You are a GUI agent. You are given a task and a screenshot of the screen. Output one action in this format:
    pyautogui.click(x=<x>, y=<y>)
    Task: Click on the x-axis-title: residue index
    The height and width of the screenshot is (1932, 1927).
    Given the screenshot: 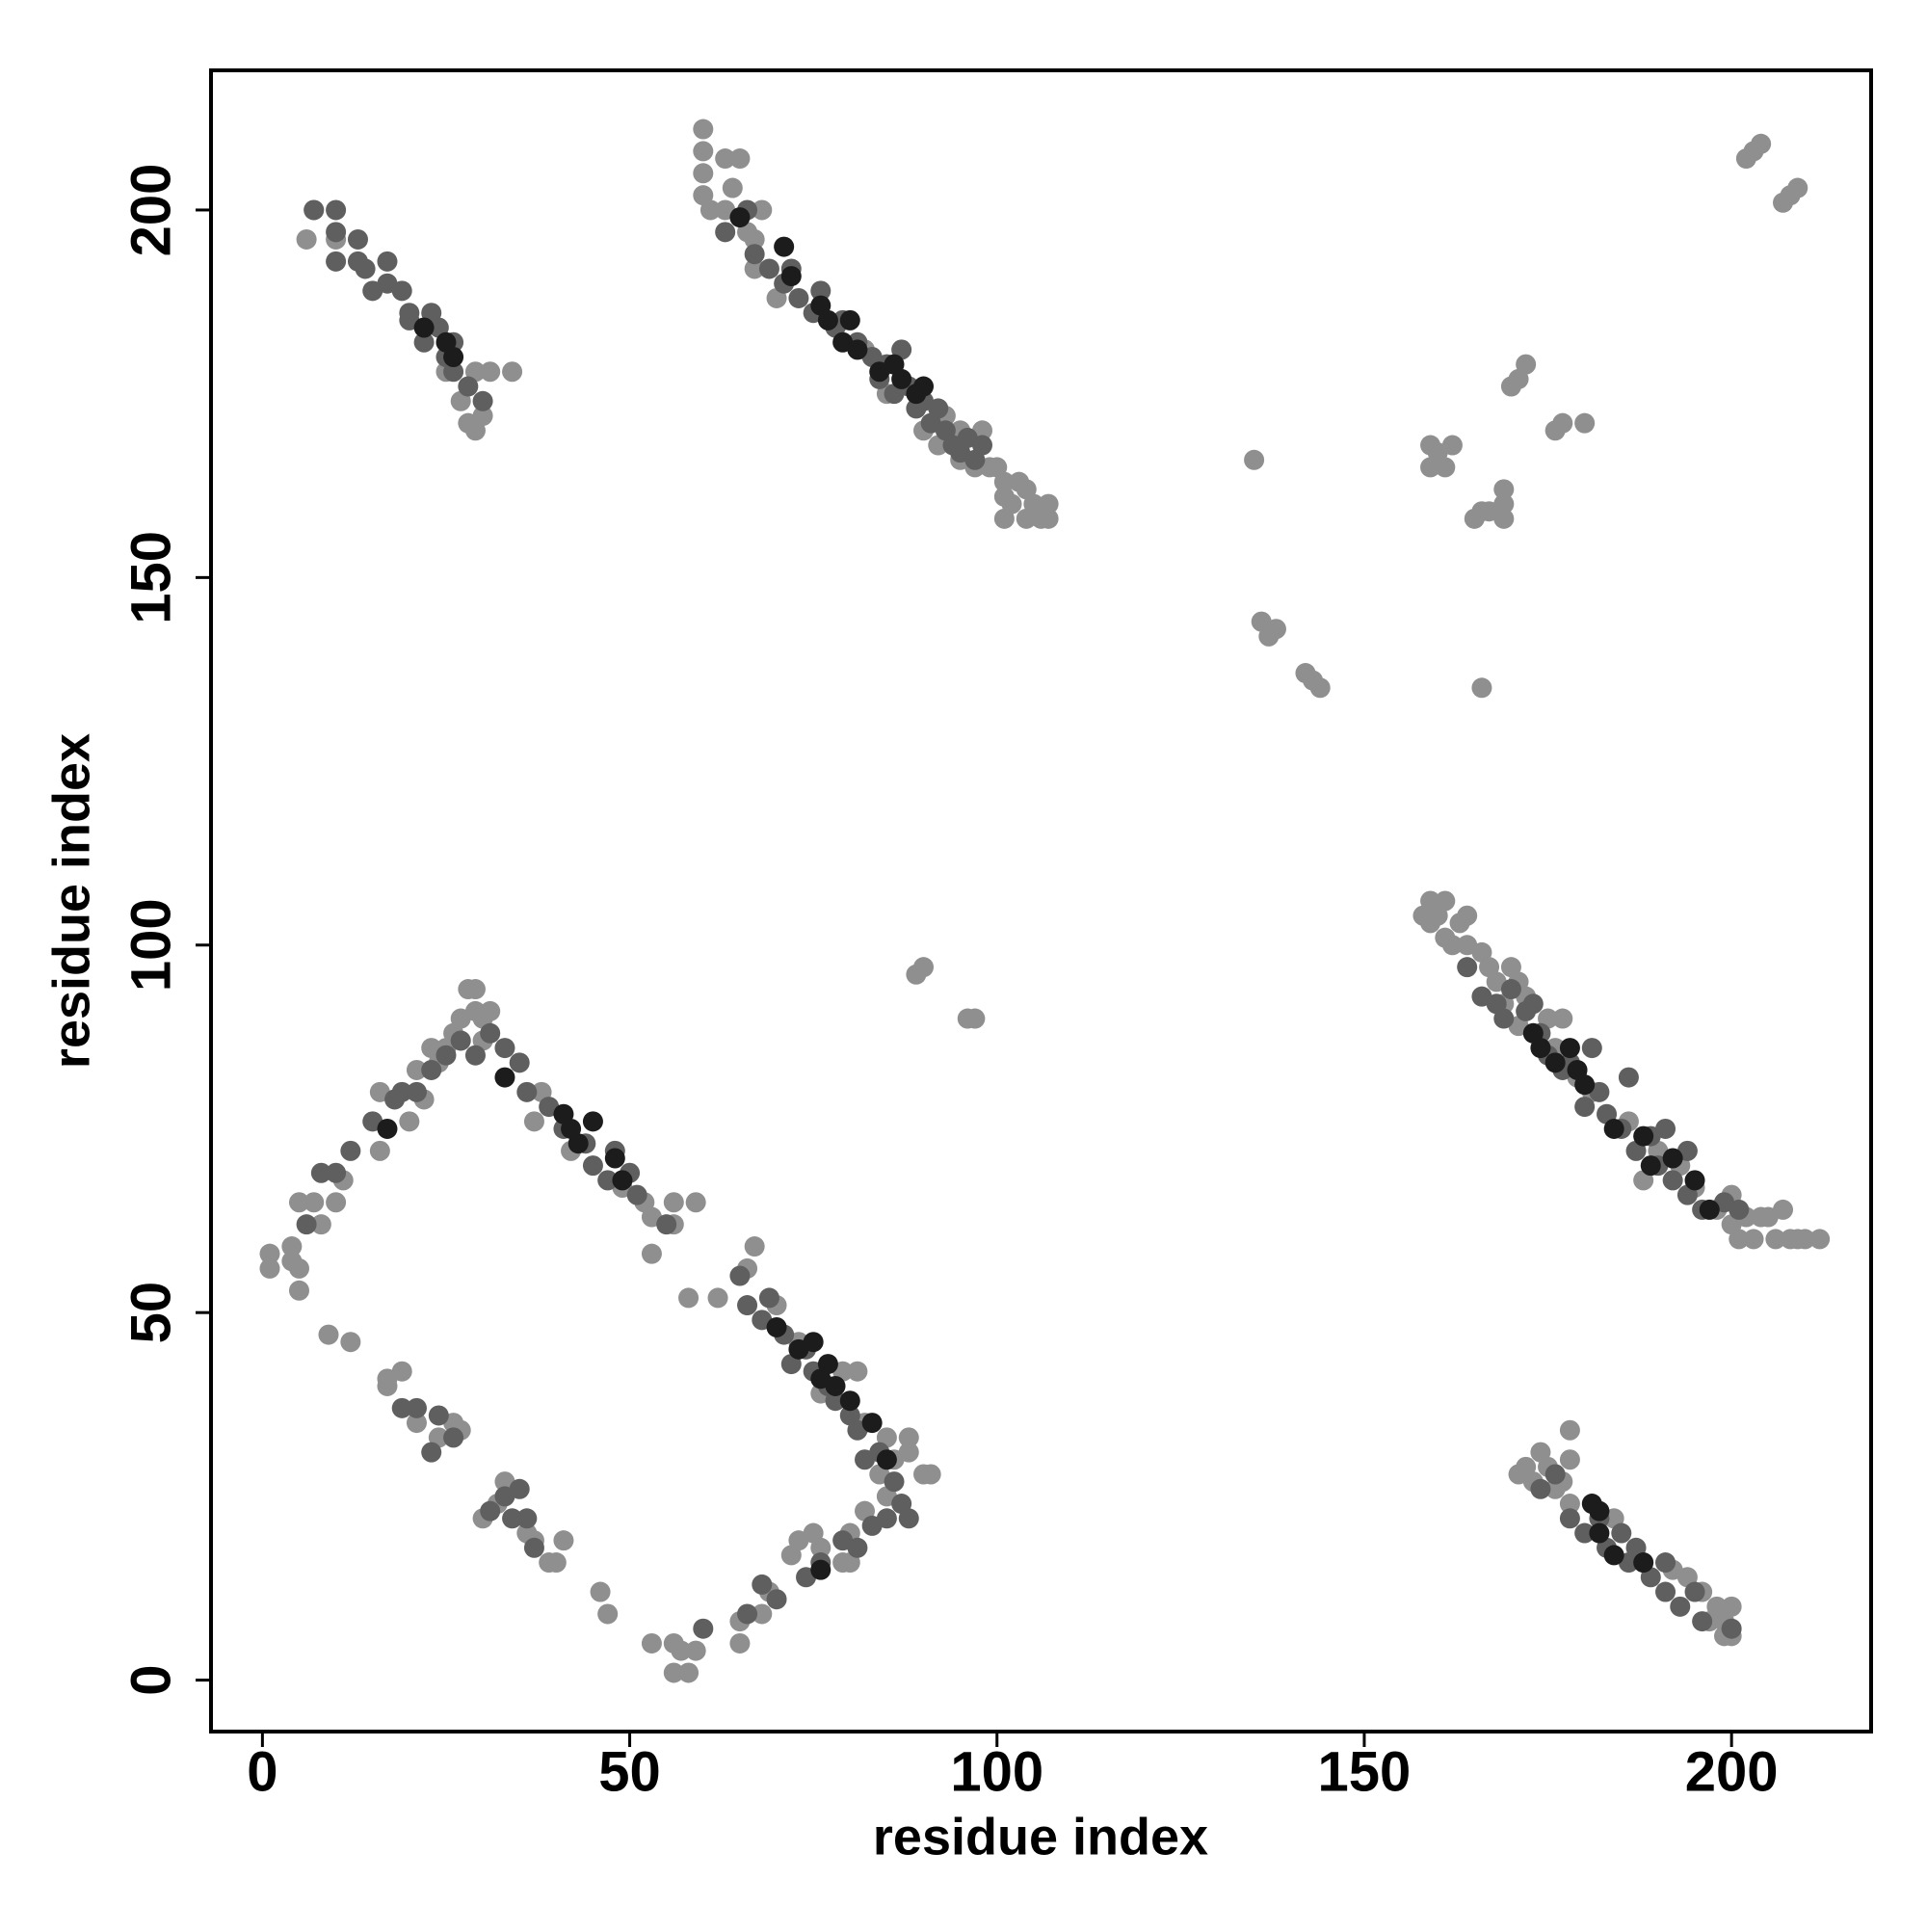 What is the action you would take?
    pyautogui.click(x=1041, y=1837)
    